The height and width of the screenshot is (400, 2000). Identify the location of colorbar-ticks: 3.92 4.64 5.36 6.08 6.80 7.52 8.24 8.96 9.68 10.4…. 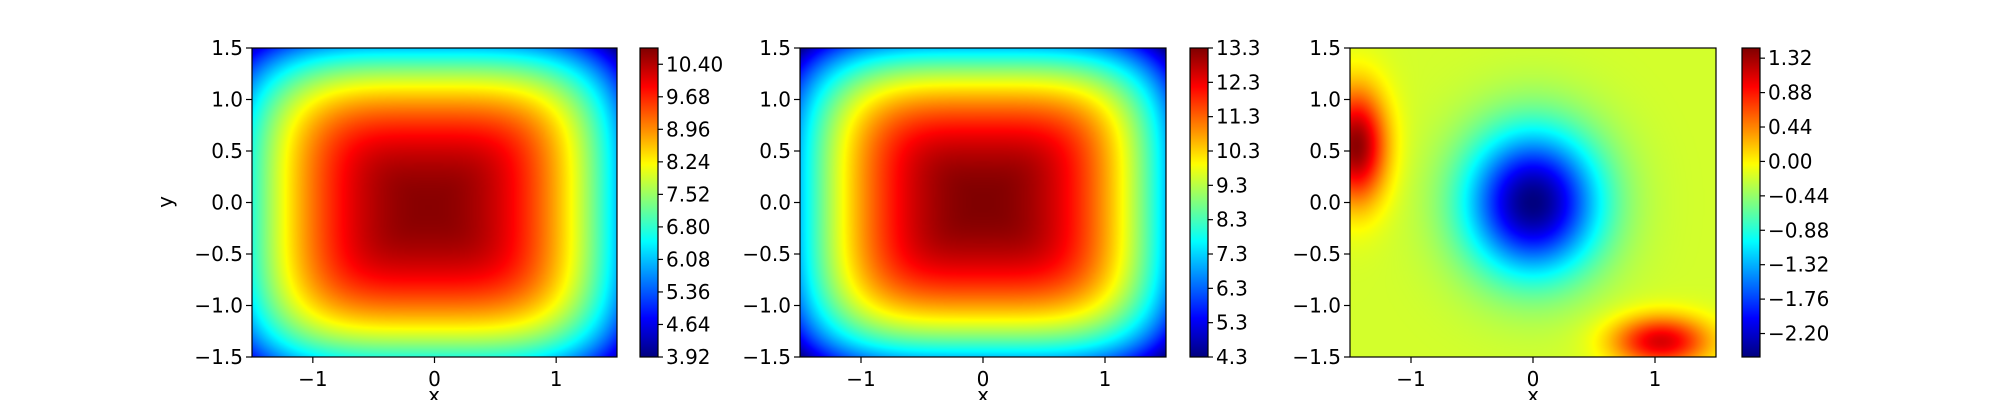
(690, 210).